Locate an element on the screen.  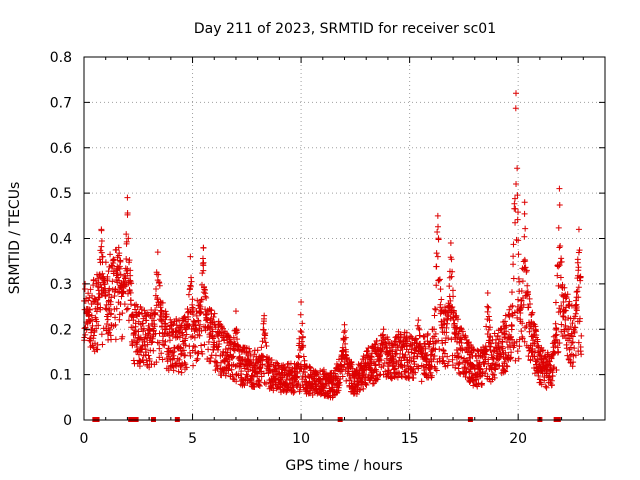
x-tick-label: 10 is located at coordinates (301, 439).